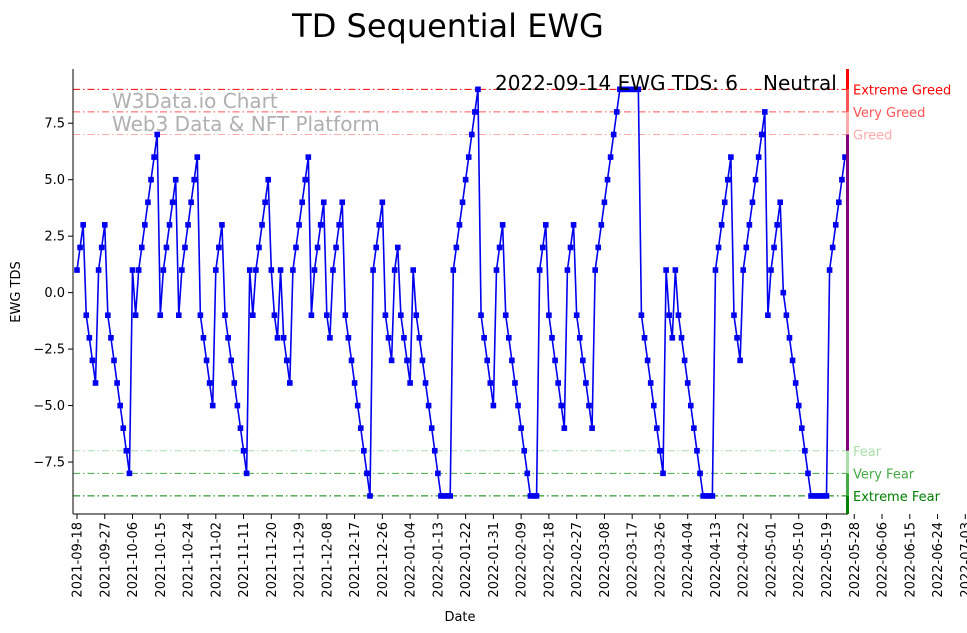  What do you see at coordinates (16, 291) in the screenshot?
I see `y-axis-label: EWG TDS` at bounding box center [16, 291].